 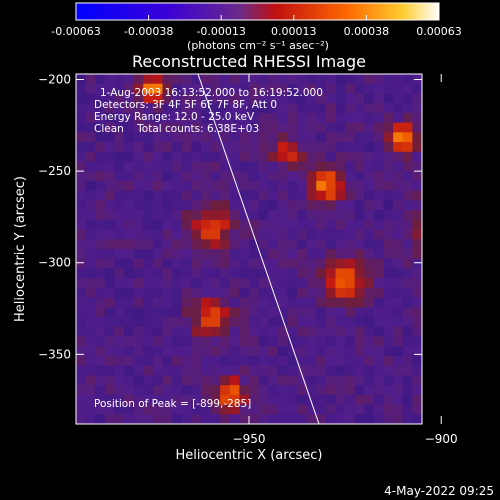 I want to click on colorbar, so click(x=257, y=11).